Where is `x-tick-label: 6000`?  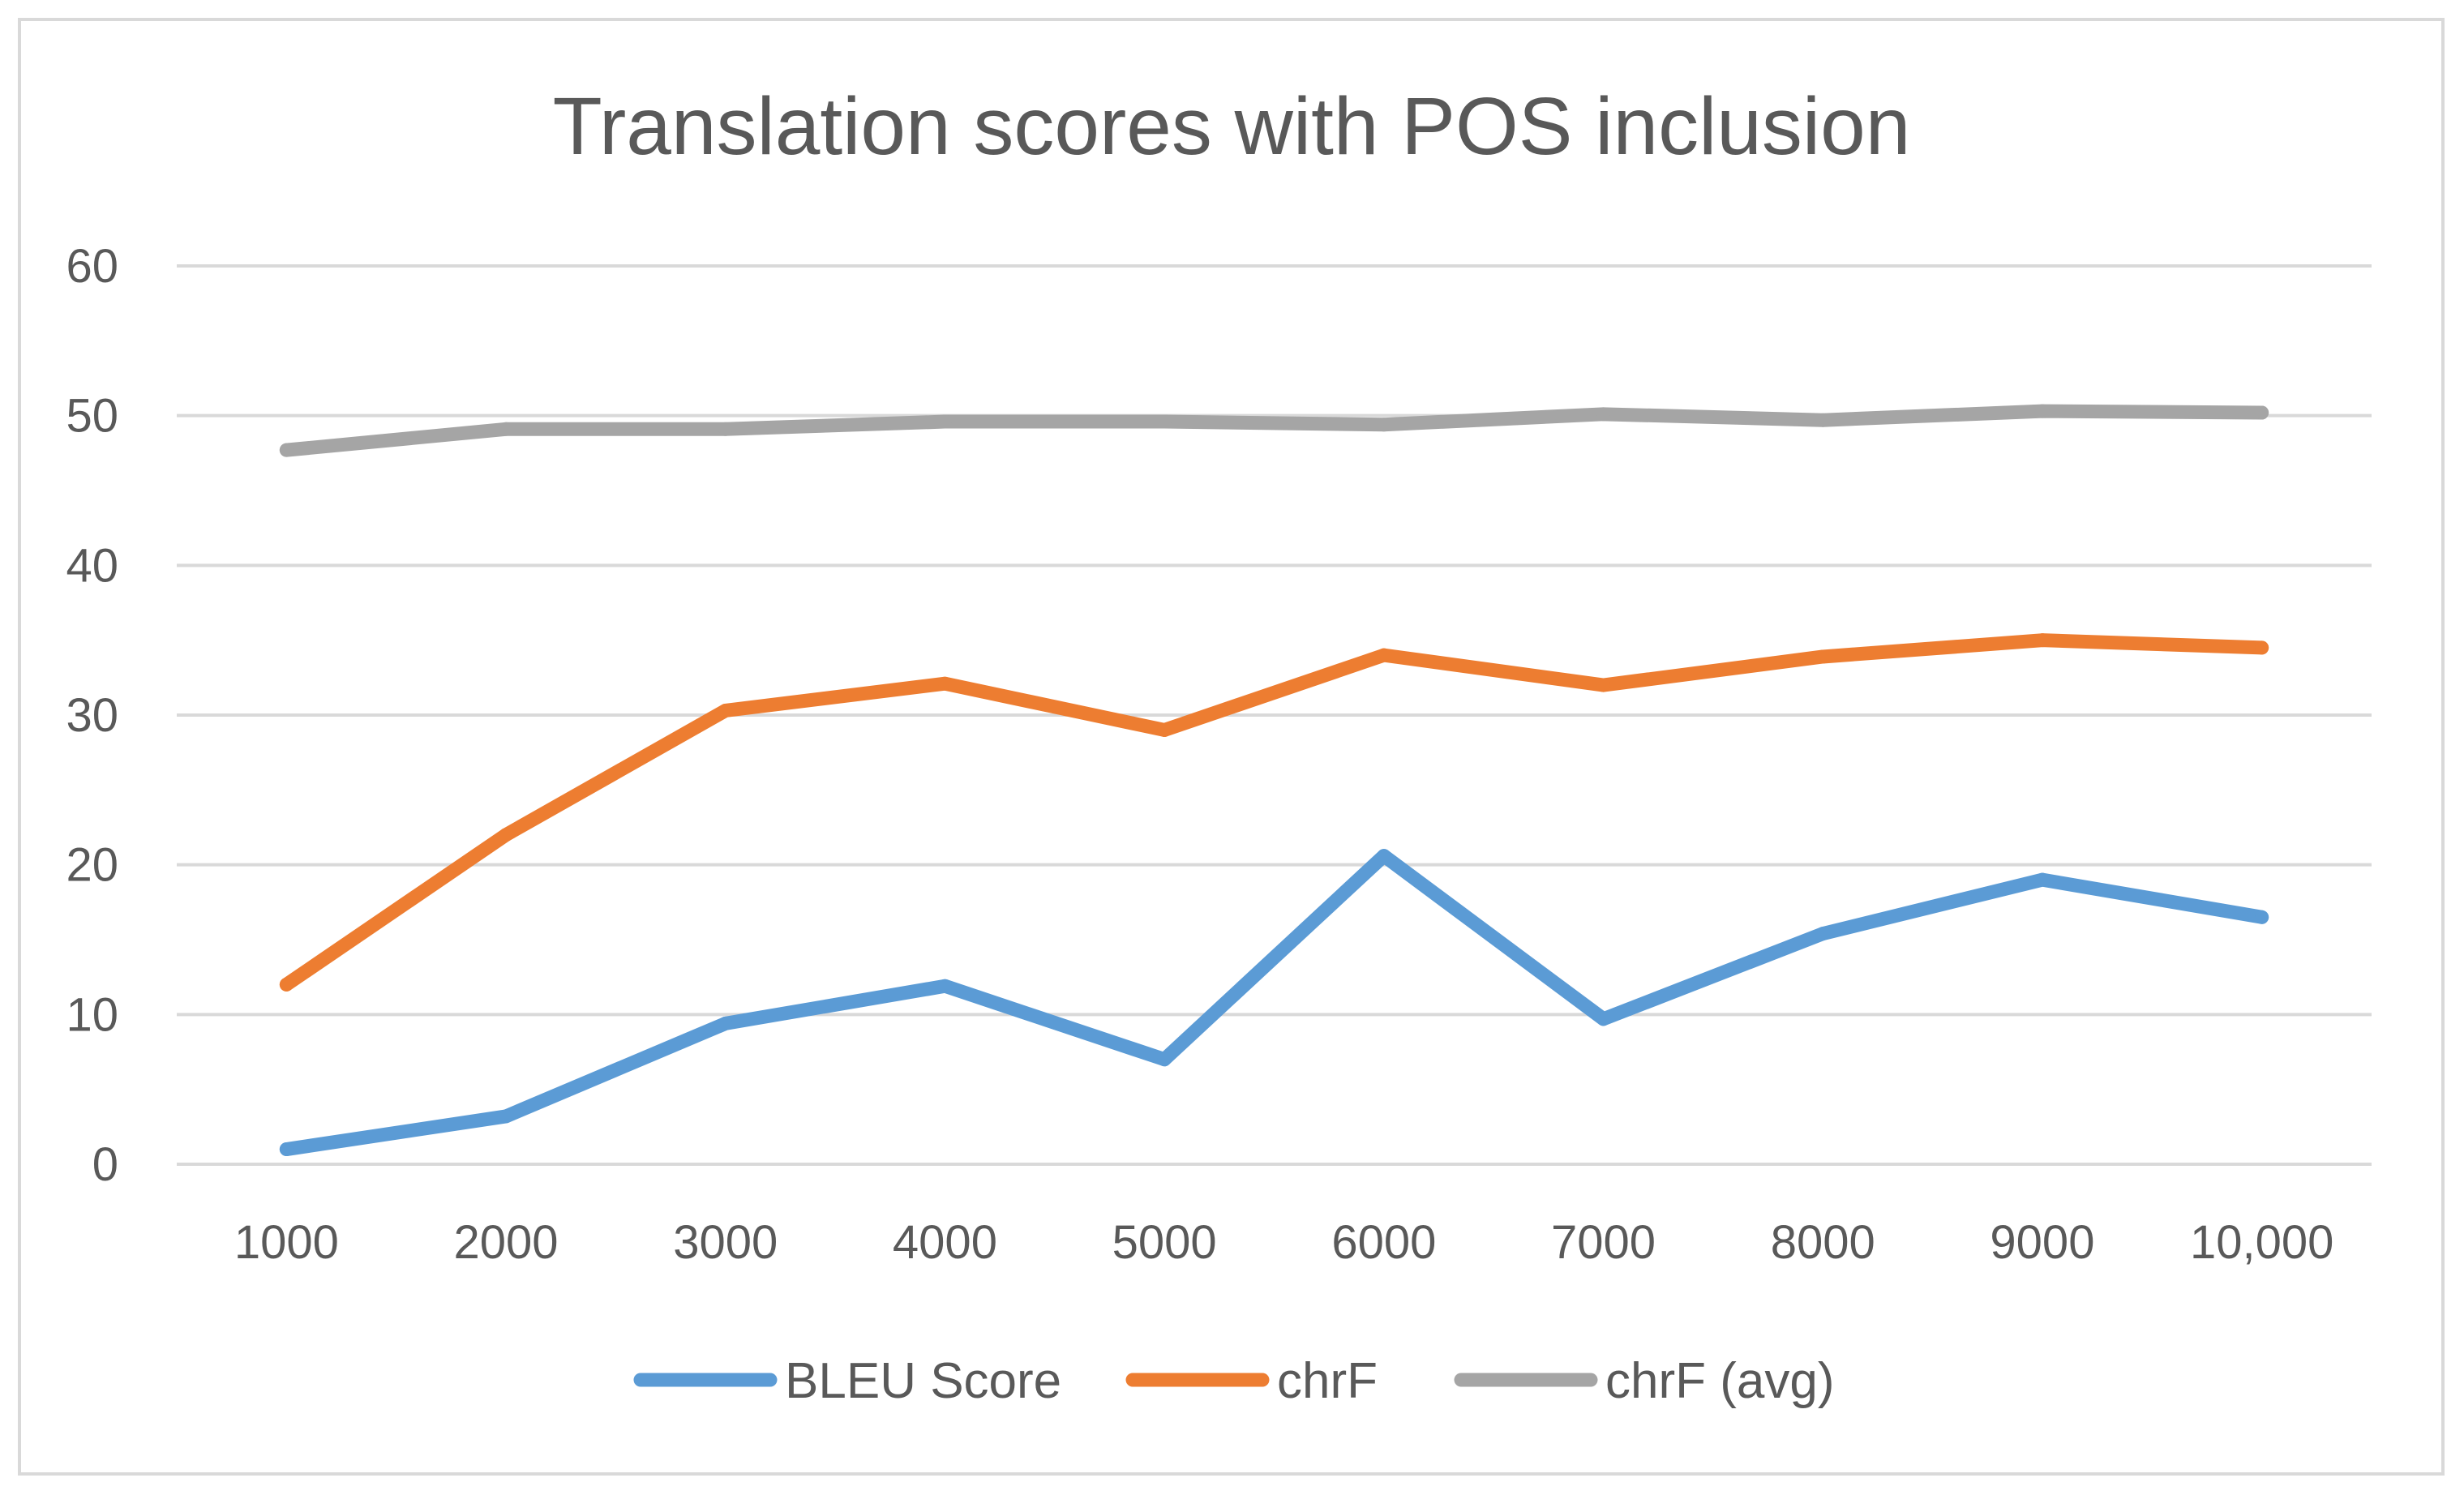 x-tick-label: 6000 is located at coordinates (1383, 1242).